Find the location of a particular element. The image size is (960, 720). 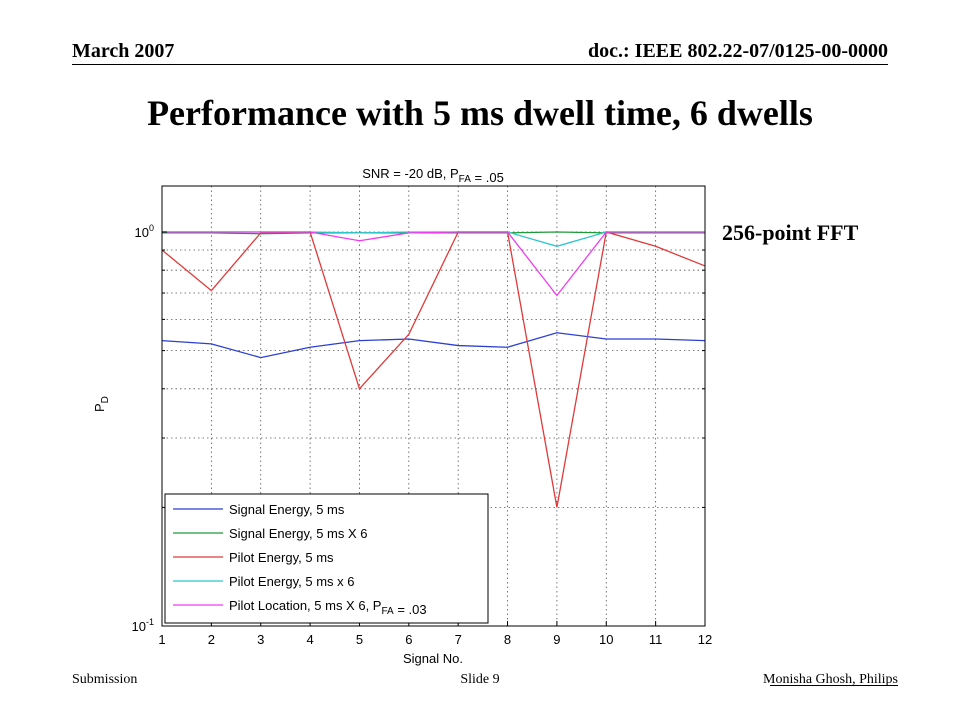

legend-entry: Pilot Location, 5 ms X 6, PFA = .03 is located at coordinates (328, 607).